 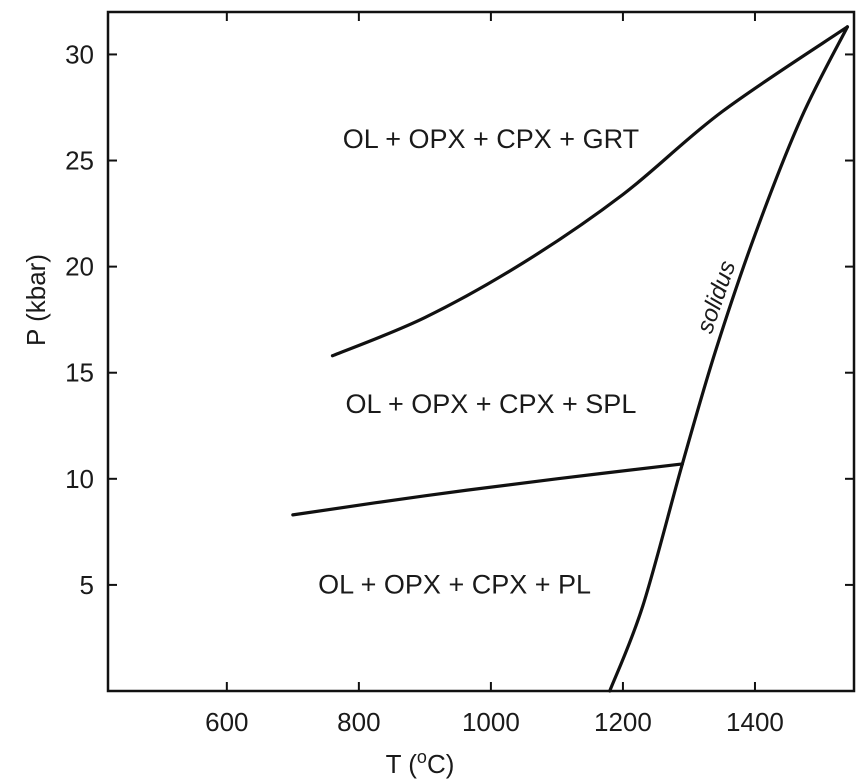 I want to click on field-label: OL + OPX + CPX + PL, so click(x=454, y=584).